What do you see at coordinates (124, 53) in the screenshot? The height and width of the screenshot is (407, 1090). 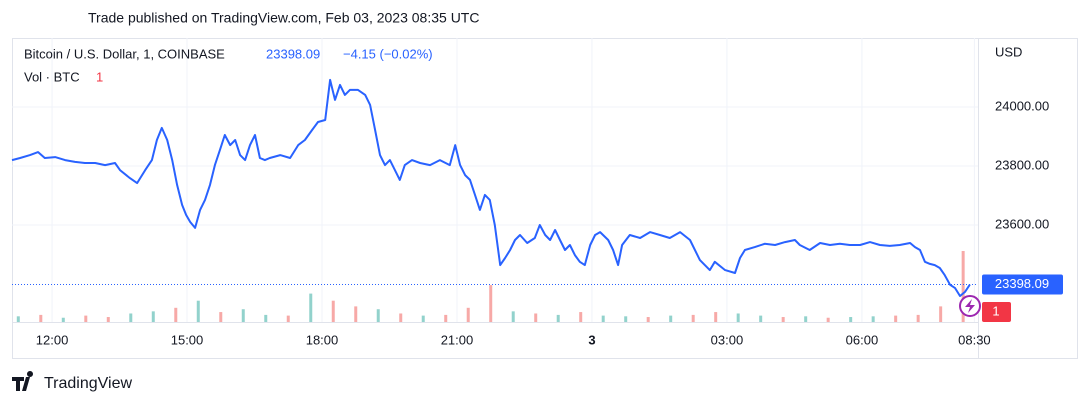 I see `symbol: Bitcoin / U.S. Dollar, 1, COINBASE` at bounding box center [124, 53].